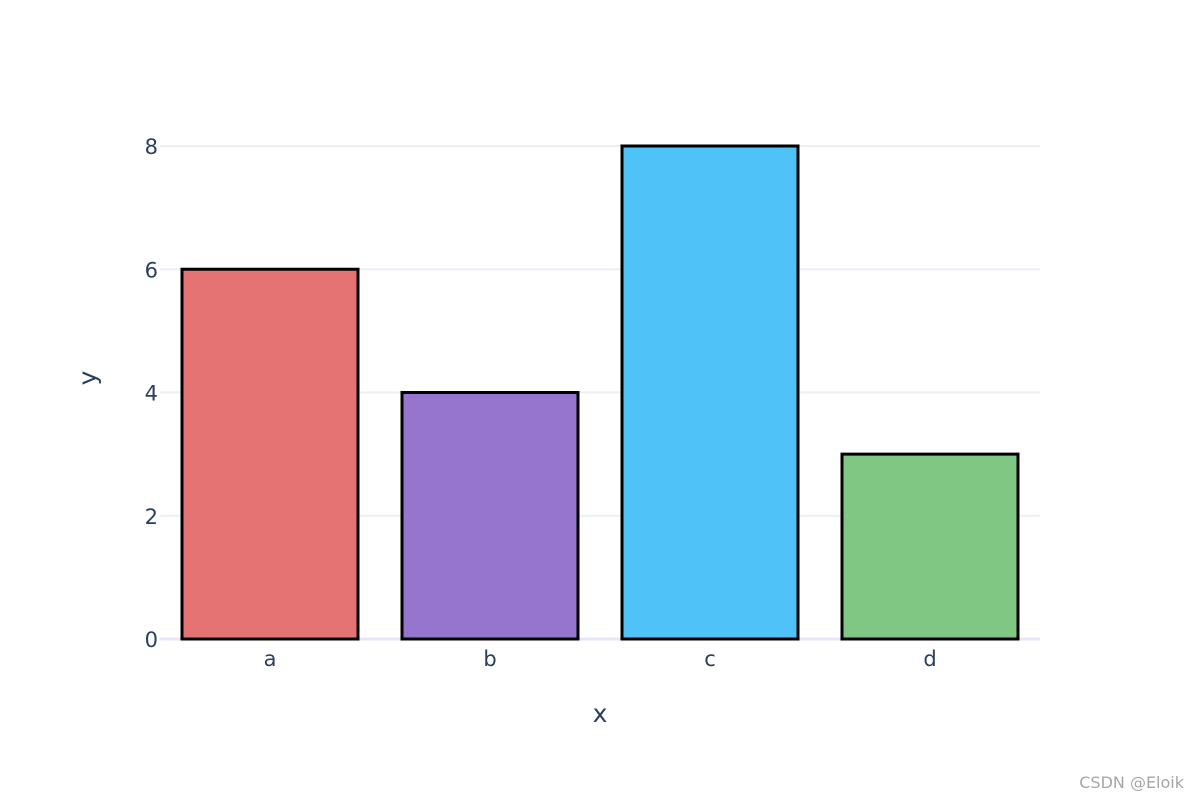  What do you see at coordinates (710, 392) in the screenshot?
I see `bar-c` at bounding box center [710, 392].